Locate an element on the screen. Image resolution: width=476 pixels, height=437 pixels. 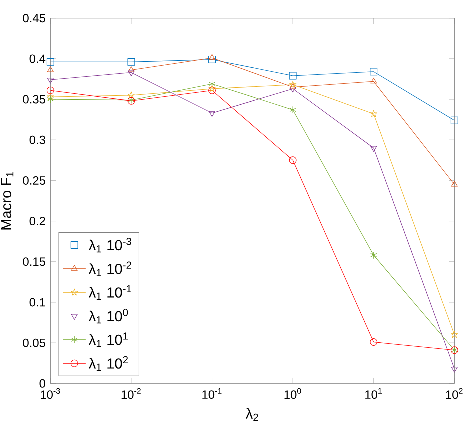
y-tick-label: 0.3 is located at coordinates (38, 140).